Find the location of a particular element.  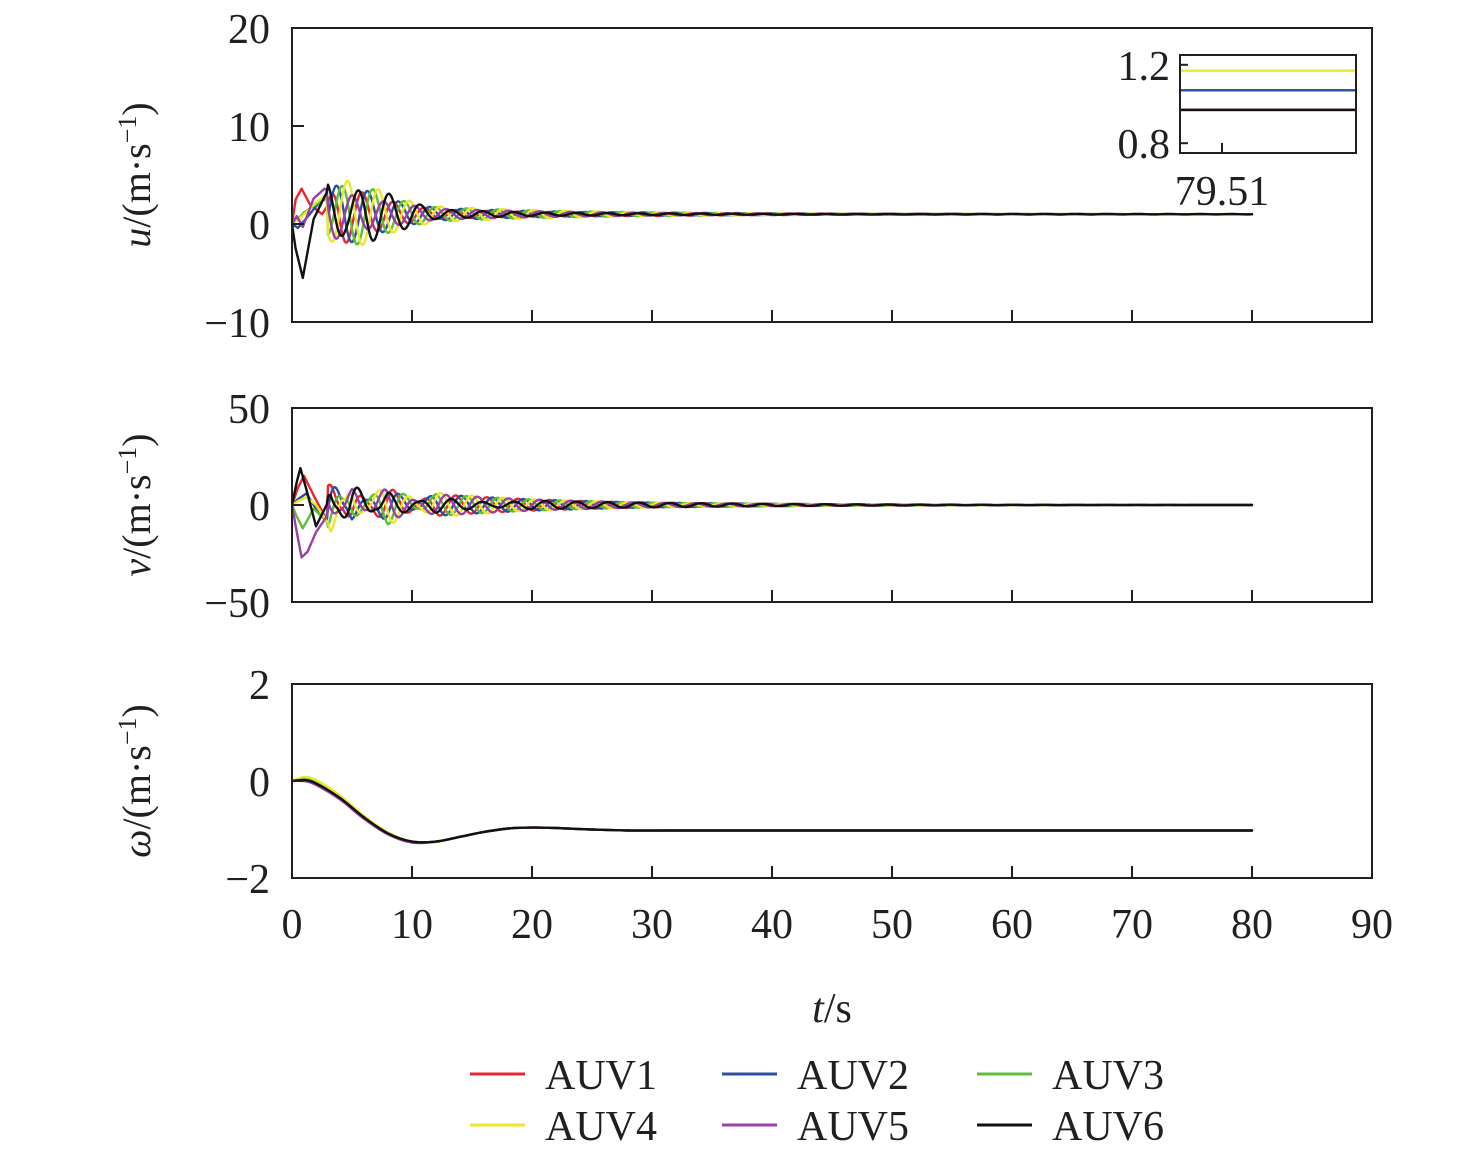

y-axis-label: v/(m·s−1) is located at coordinates (136, 504).